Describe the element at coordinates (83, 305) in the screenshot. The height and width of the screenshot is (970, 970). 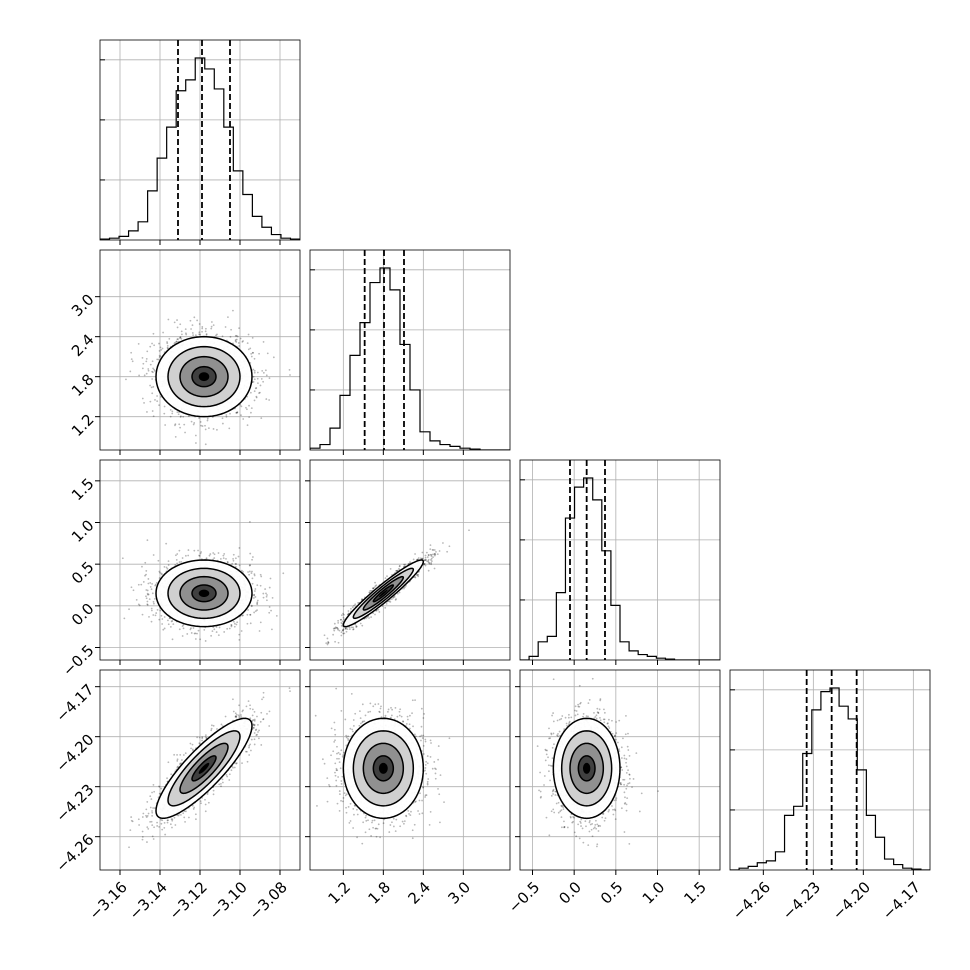
I see `y-tick-label: 3.0` at that location.